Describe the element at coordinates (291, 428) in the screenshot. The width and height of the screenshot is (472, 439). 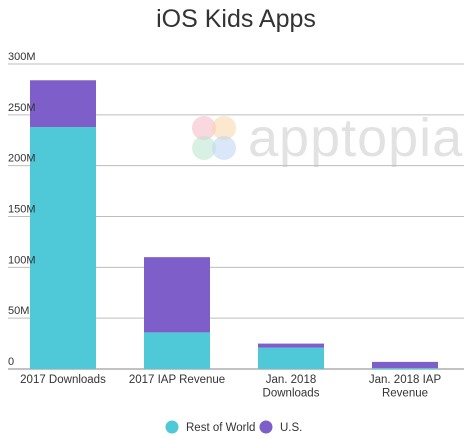
I see `legend-label: U.S.` at that location.